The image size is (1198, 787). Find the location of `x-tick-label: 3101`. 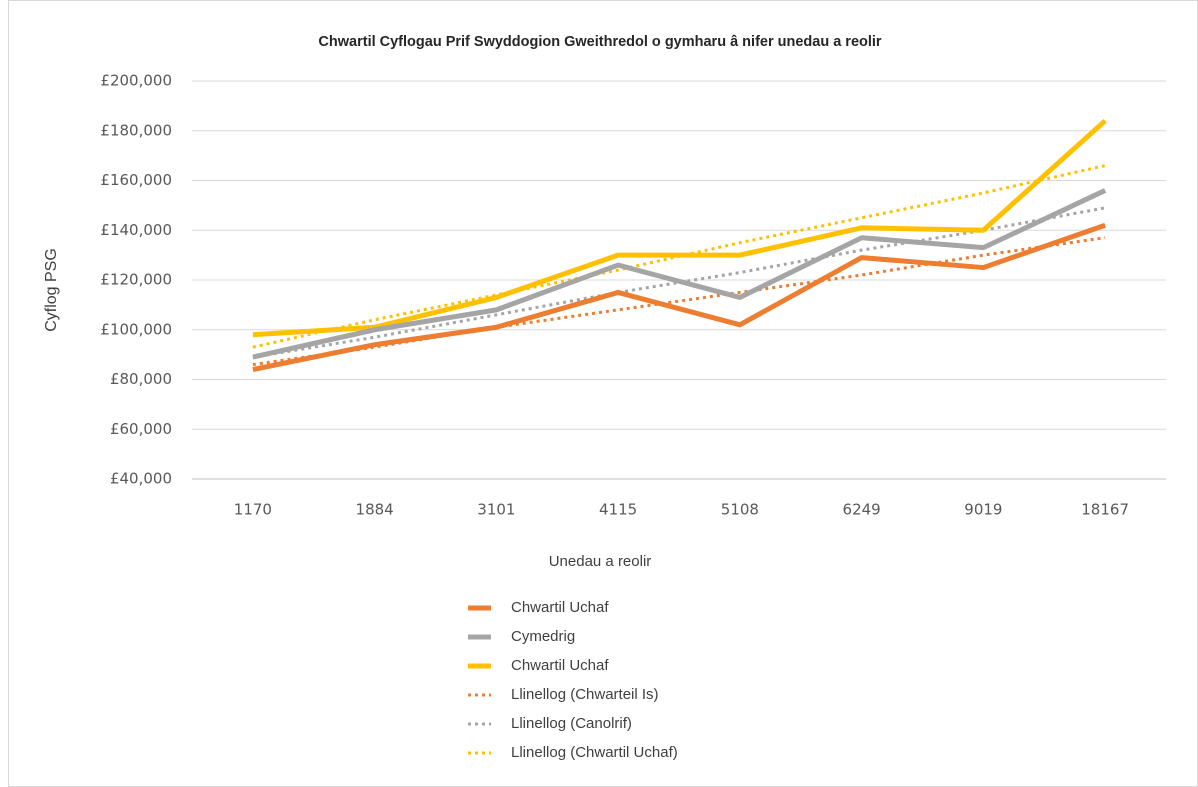

x-tick-label: 3101 is located at coordinates (496, 510).